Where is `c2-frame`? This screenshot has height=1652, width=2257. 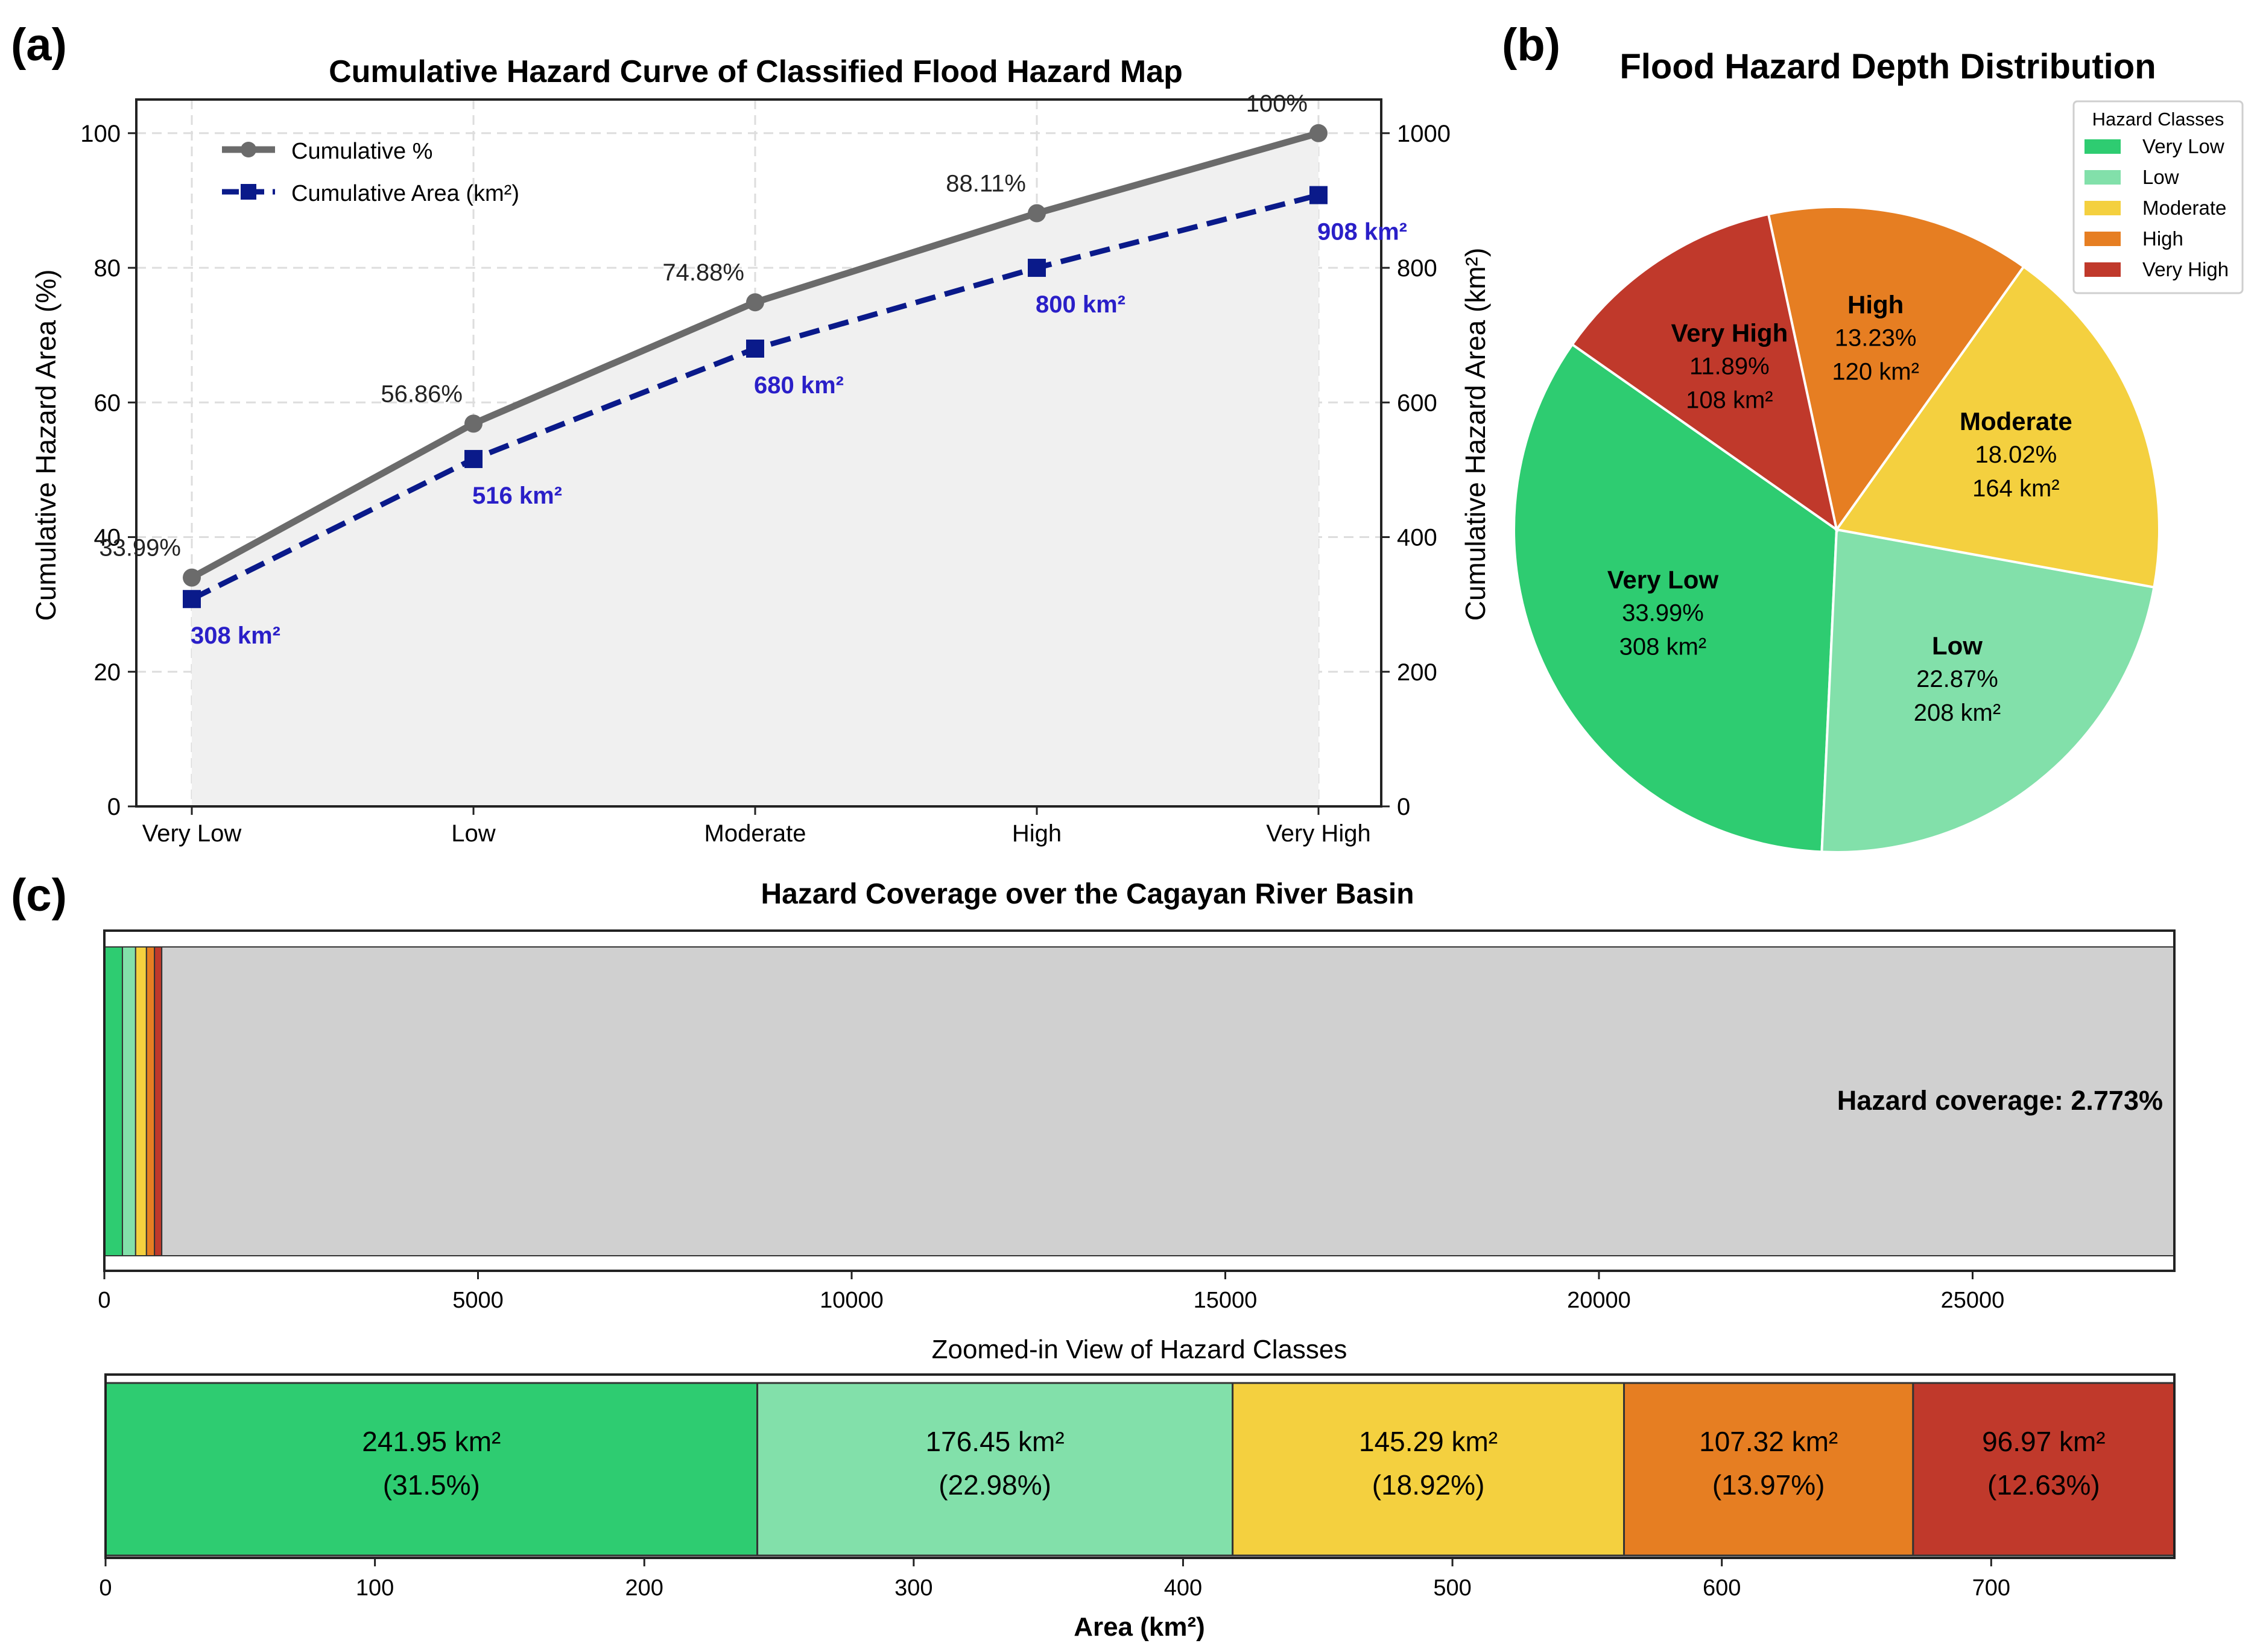 c2-frame is located at coordinates (1140, 1466).